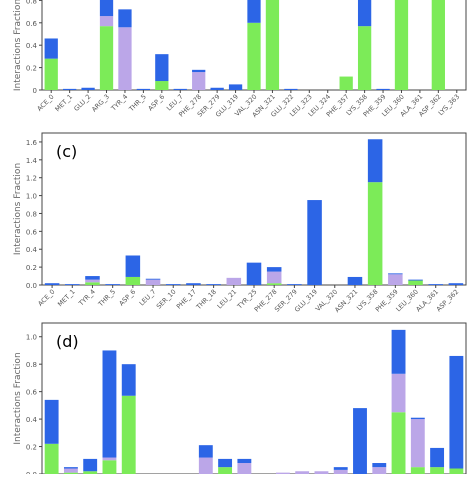  Describe the element at coordinates (379, 465) in the screenshot. I see `bar-h-bond-c18` at that location.